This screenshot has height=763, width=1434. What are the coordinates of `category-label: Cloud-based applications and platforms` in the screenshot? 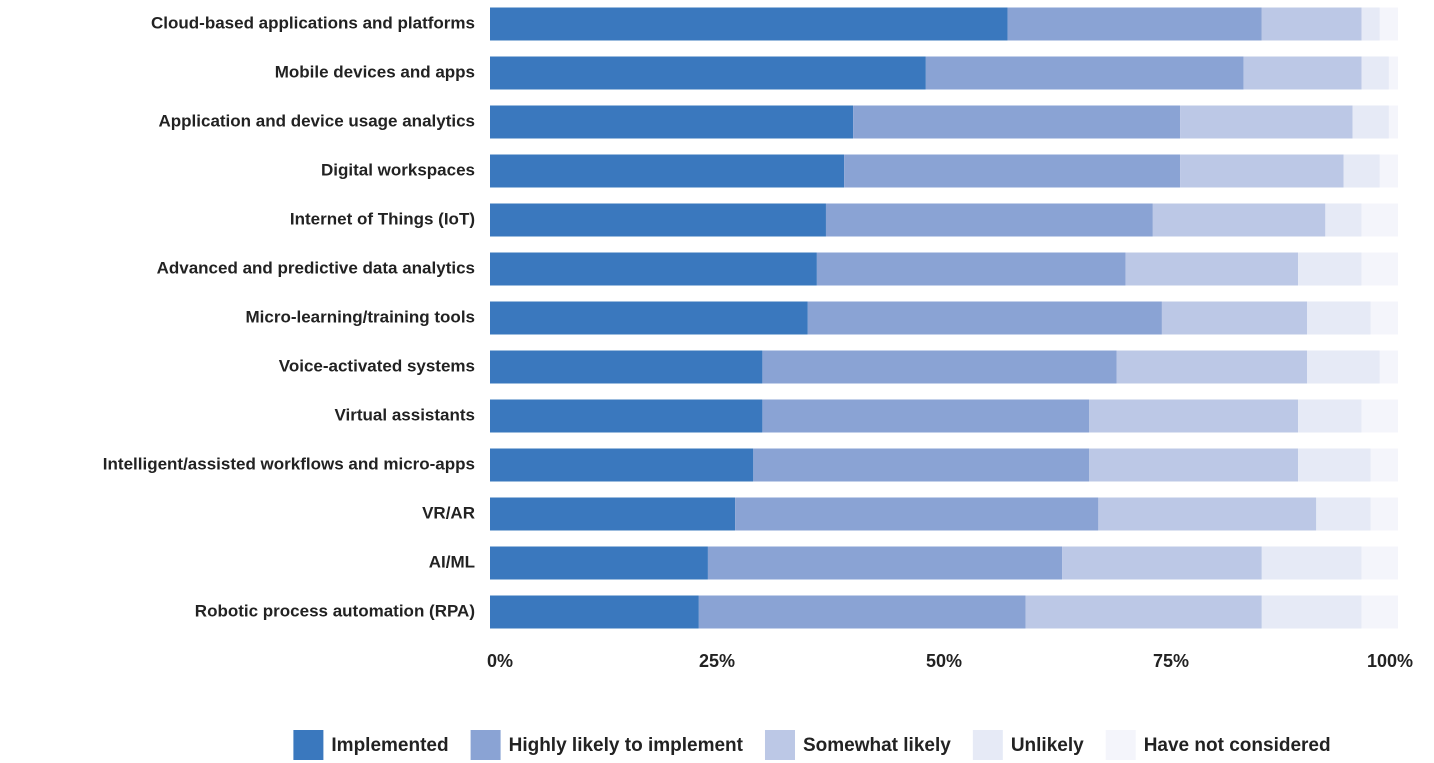 It's located at (313, 22).